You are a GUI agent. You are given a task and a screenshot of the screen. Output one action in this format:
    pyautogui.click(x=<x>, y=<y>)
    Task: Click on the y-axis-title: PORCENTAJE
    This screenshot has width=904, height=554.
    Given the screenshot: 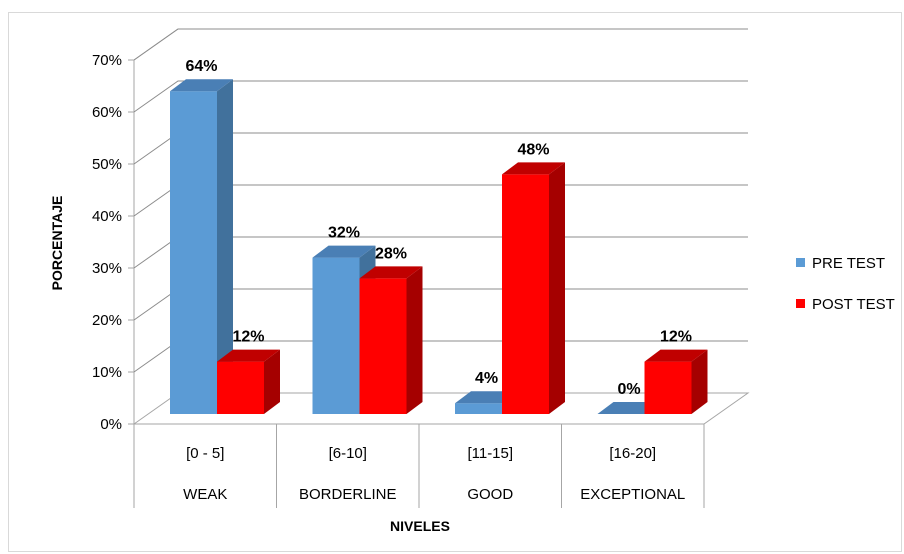 What is the action you would take?
    pyautogui.click(x=57, y=243)
    